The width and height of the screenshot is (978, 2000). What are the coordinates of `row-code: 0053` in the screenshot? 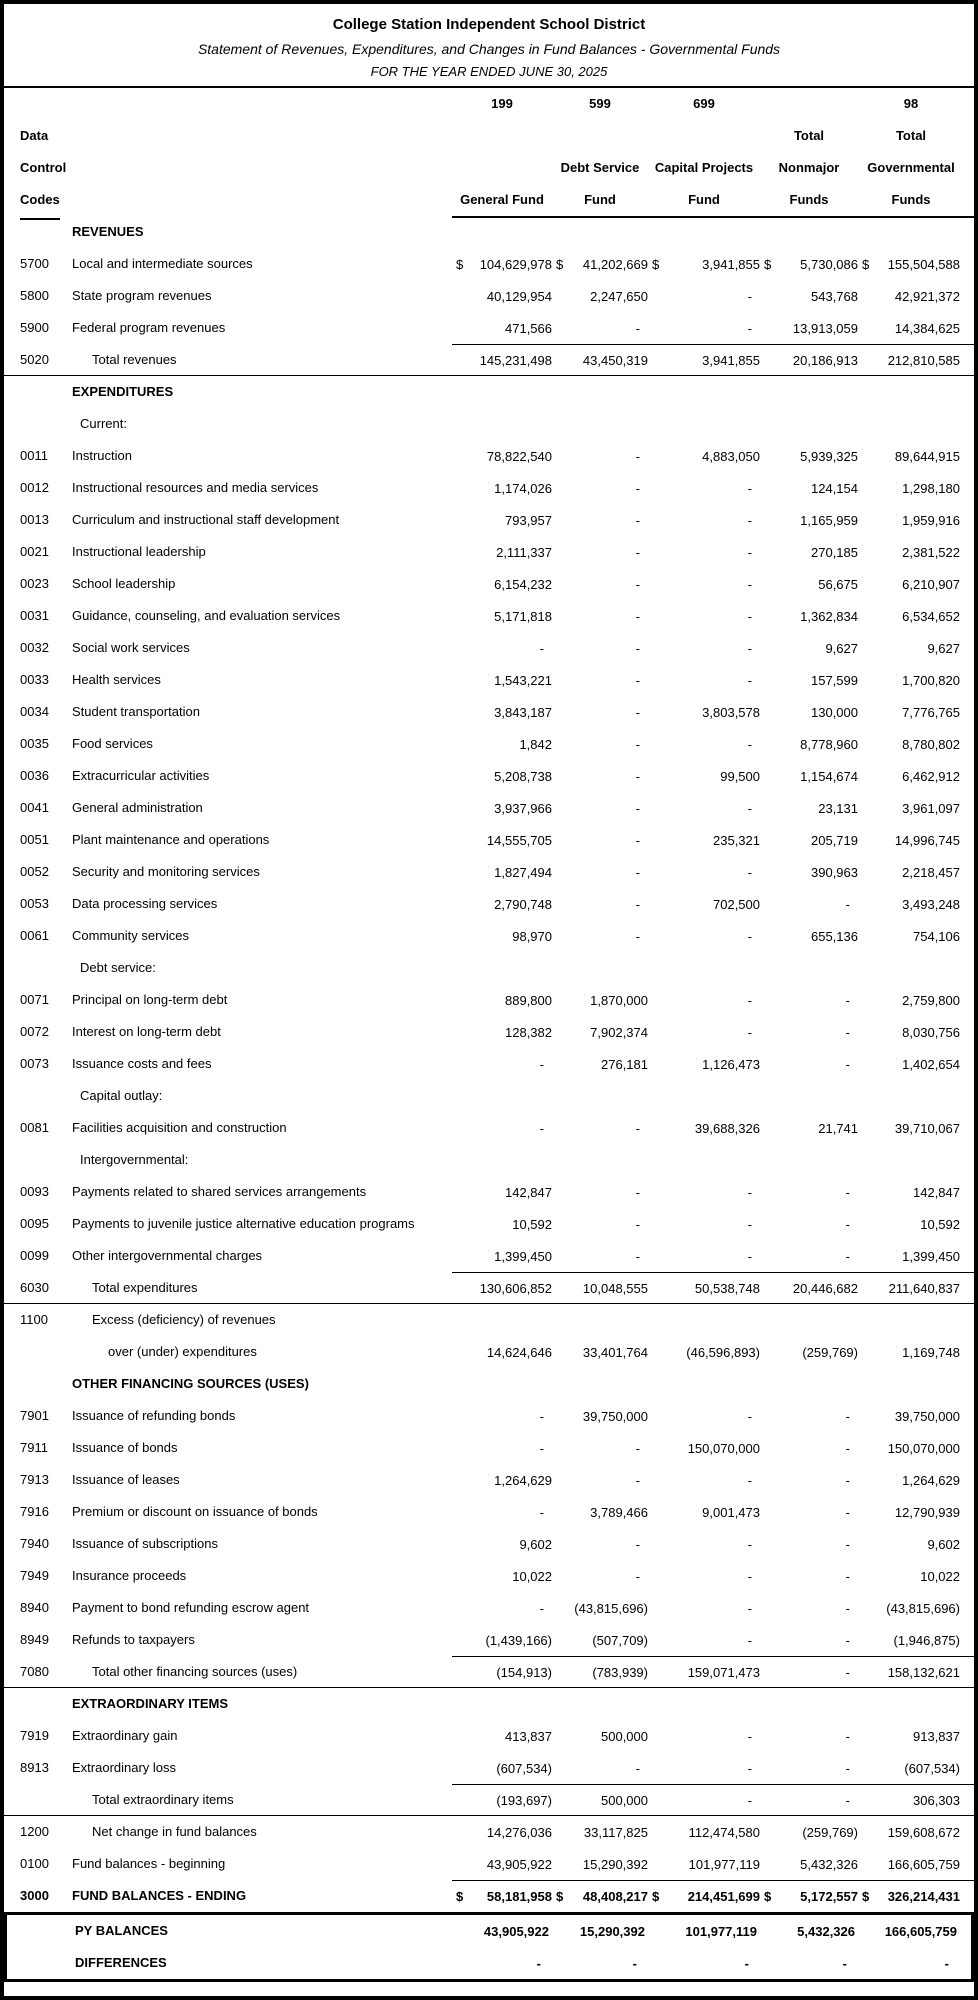 It's located at (34, 903).